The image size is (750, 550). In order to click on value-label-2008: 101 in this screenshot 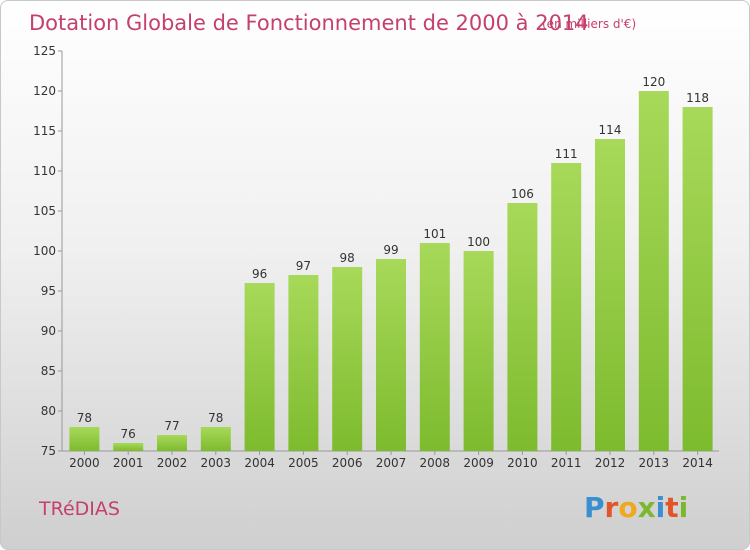, I will do `click(434, 234)`.